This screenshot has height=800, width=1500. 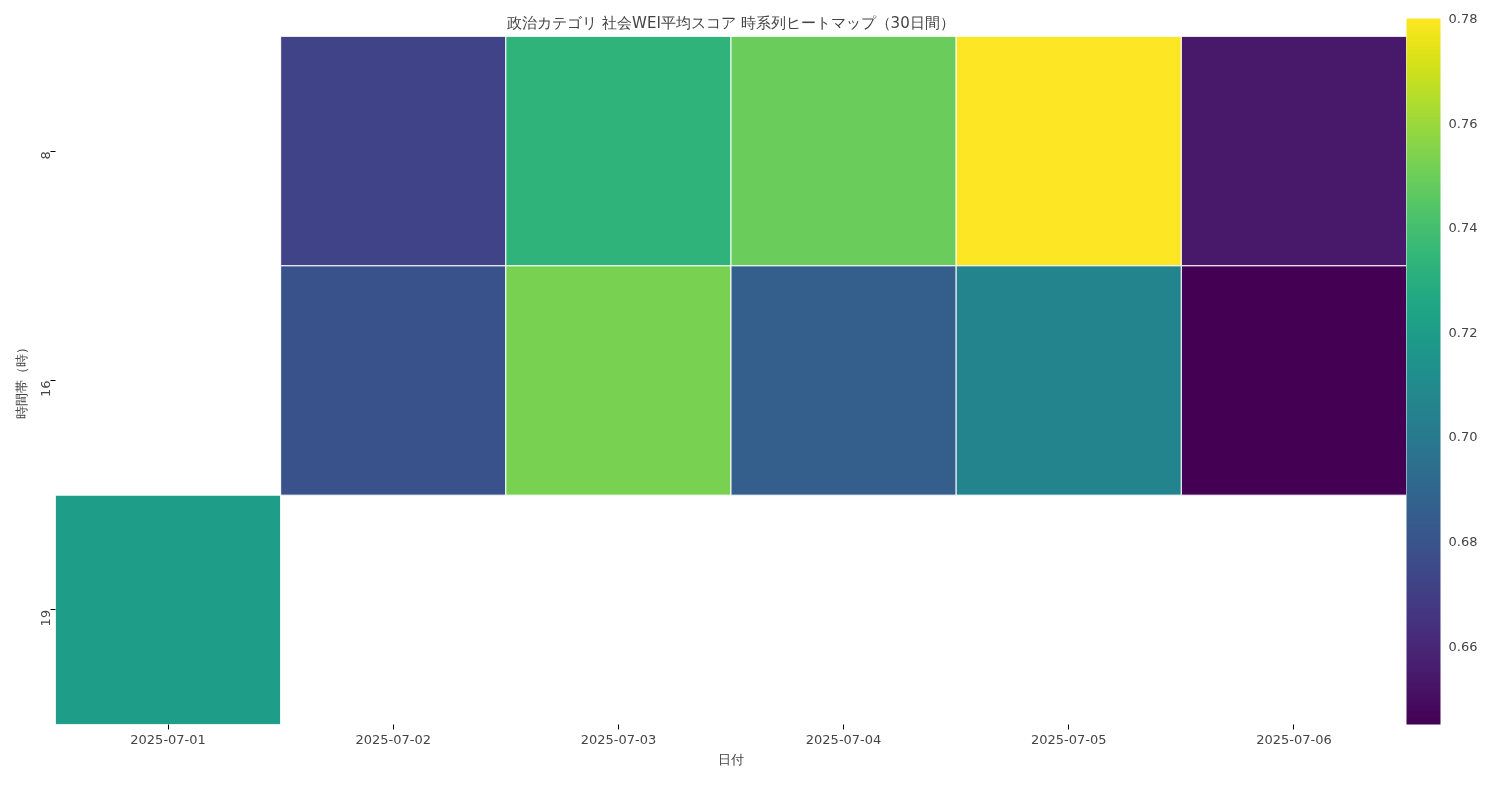 What do you see at coordinates (1463, 18) in the screenshot?
I see `color-bar-label: 0.78` at bounding box center [1463, 18].